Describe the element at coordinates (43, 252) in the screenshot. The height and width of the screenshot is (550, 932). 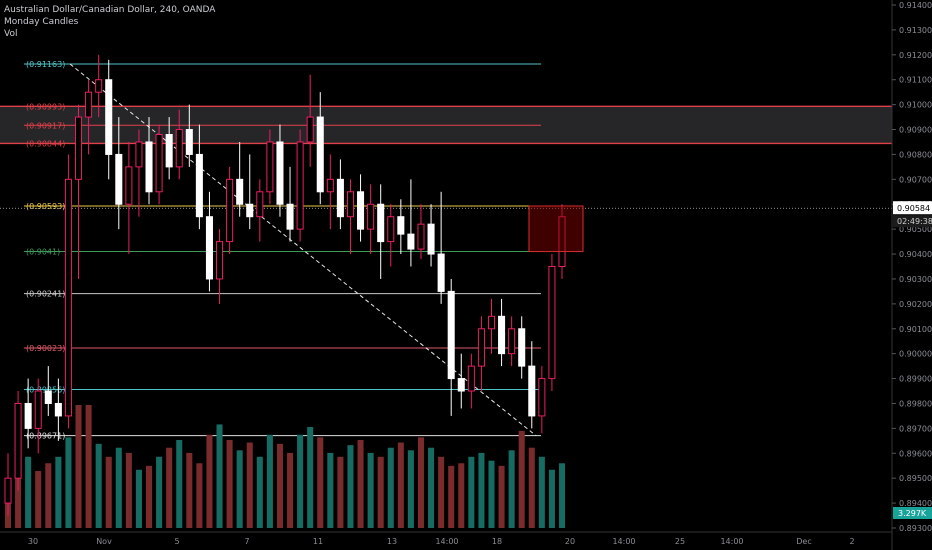
I see `level-label: (0.9041)` at that location.